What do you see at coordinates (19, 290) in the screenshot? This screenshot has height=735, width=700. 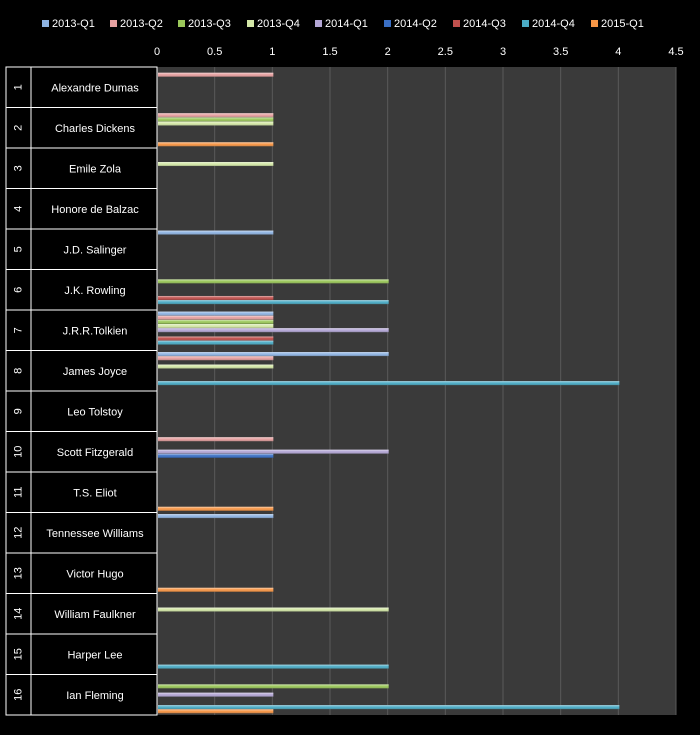 I see `category-index-label: 6` at bounding box center [19, 290].